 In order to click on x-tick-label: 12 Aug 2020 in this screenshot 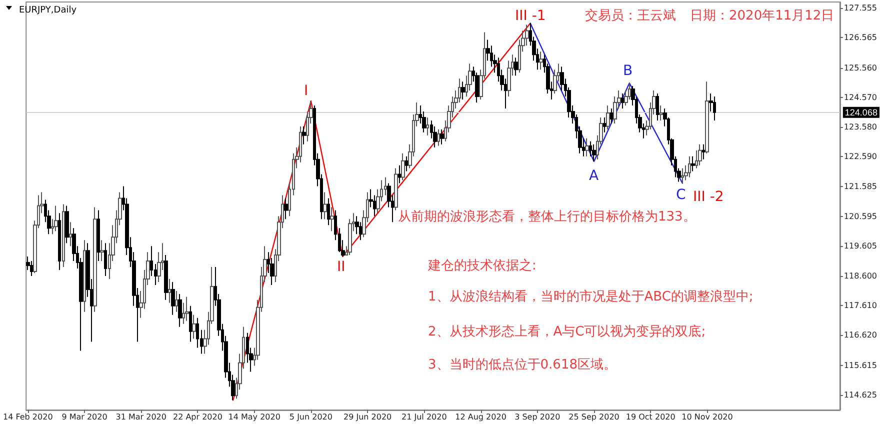, I will do `click(480, 417)`.